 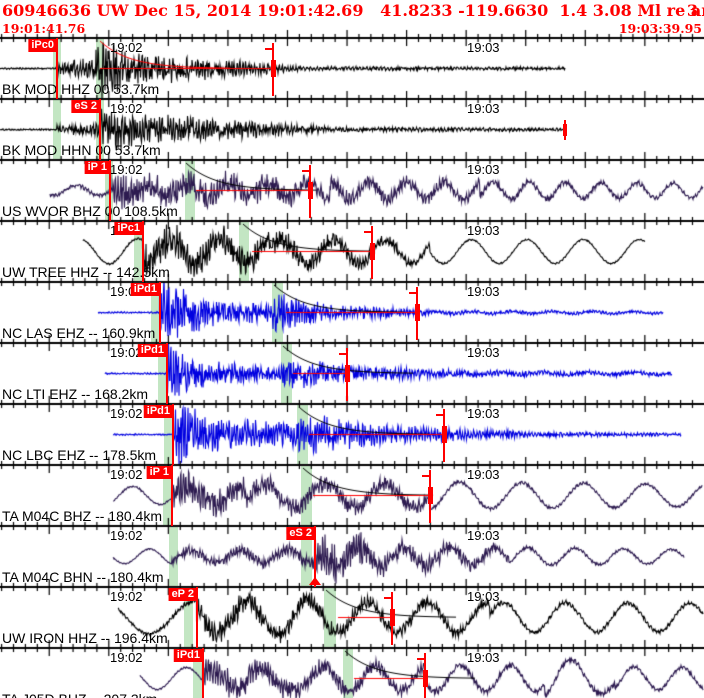 I want to click on pick-flag: iPc0, so click(x=42, y=45).